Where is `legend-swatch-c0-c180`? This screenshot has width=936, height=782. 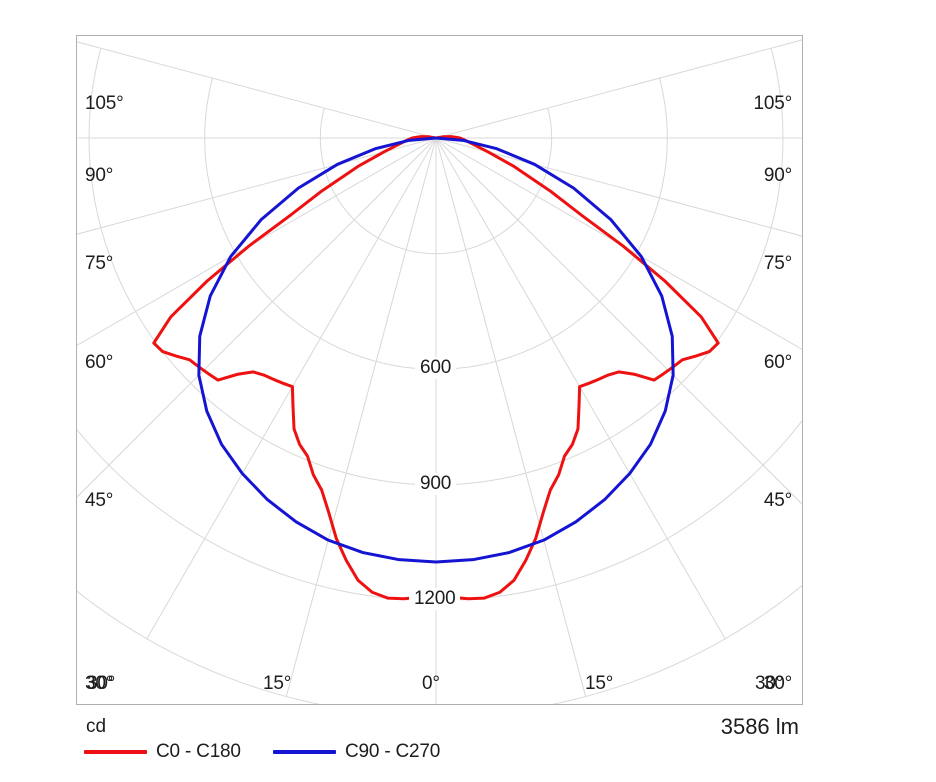
legend-swatch-c0-c180 is located at coordinates (115, 752).